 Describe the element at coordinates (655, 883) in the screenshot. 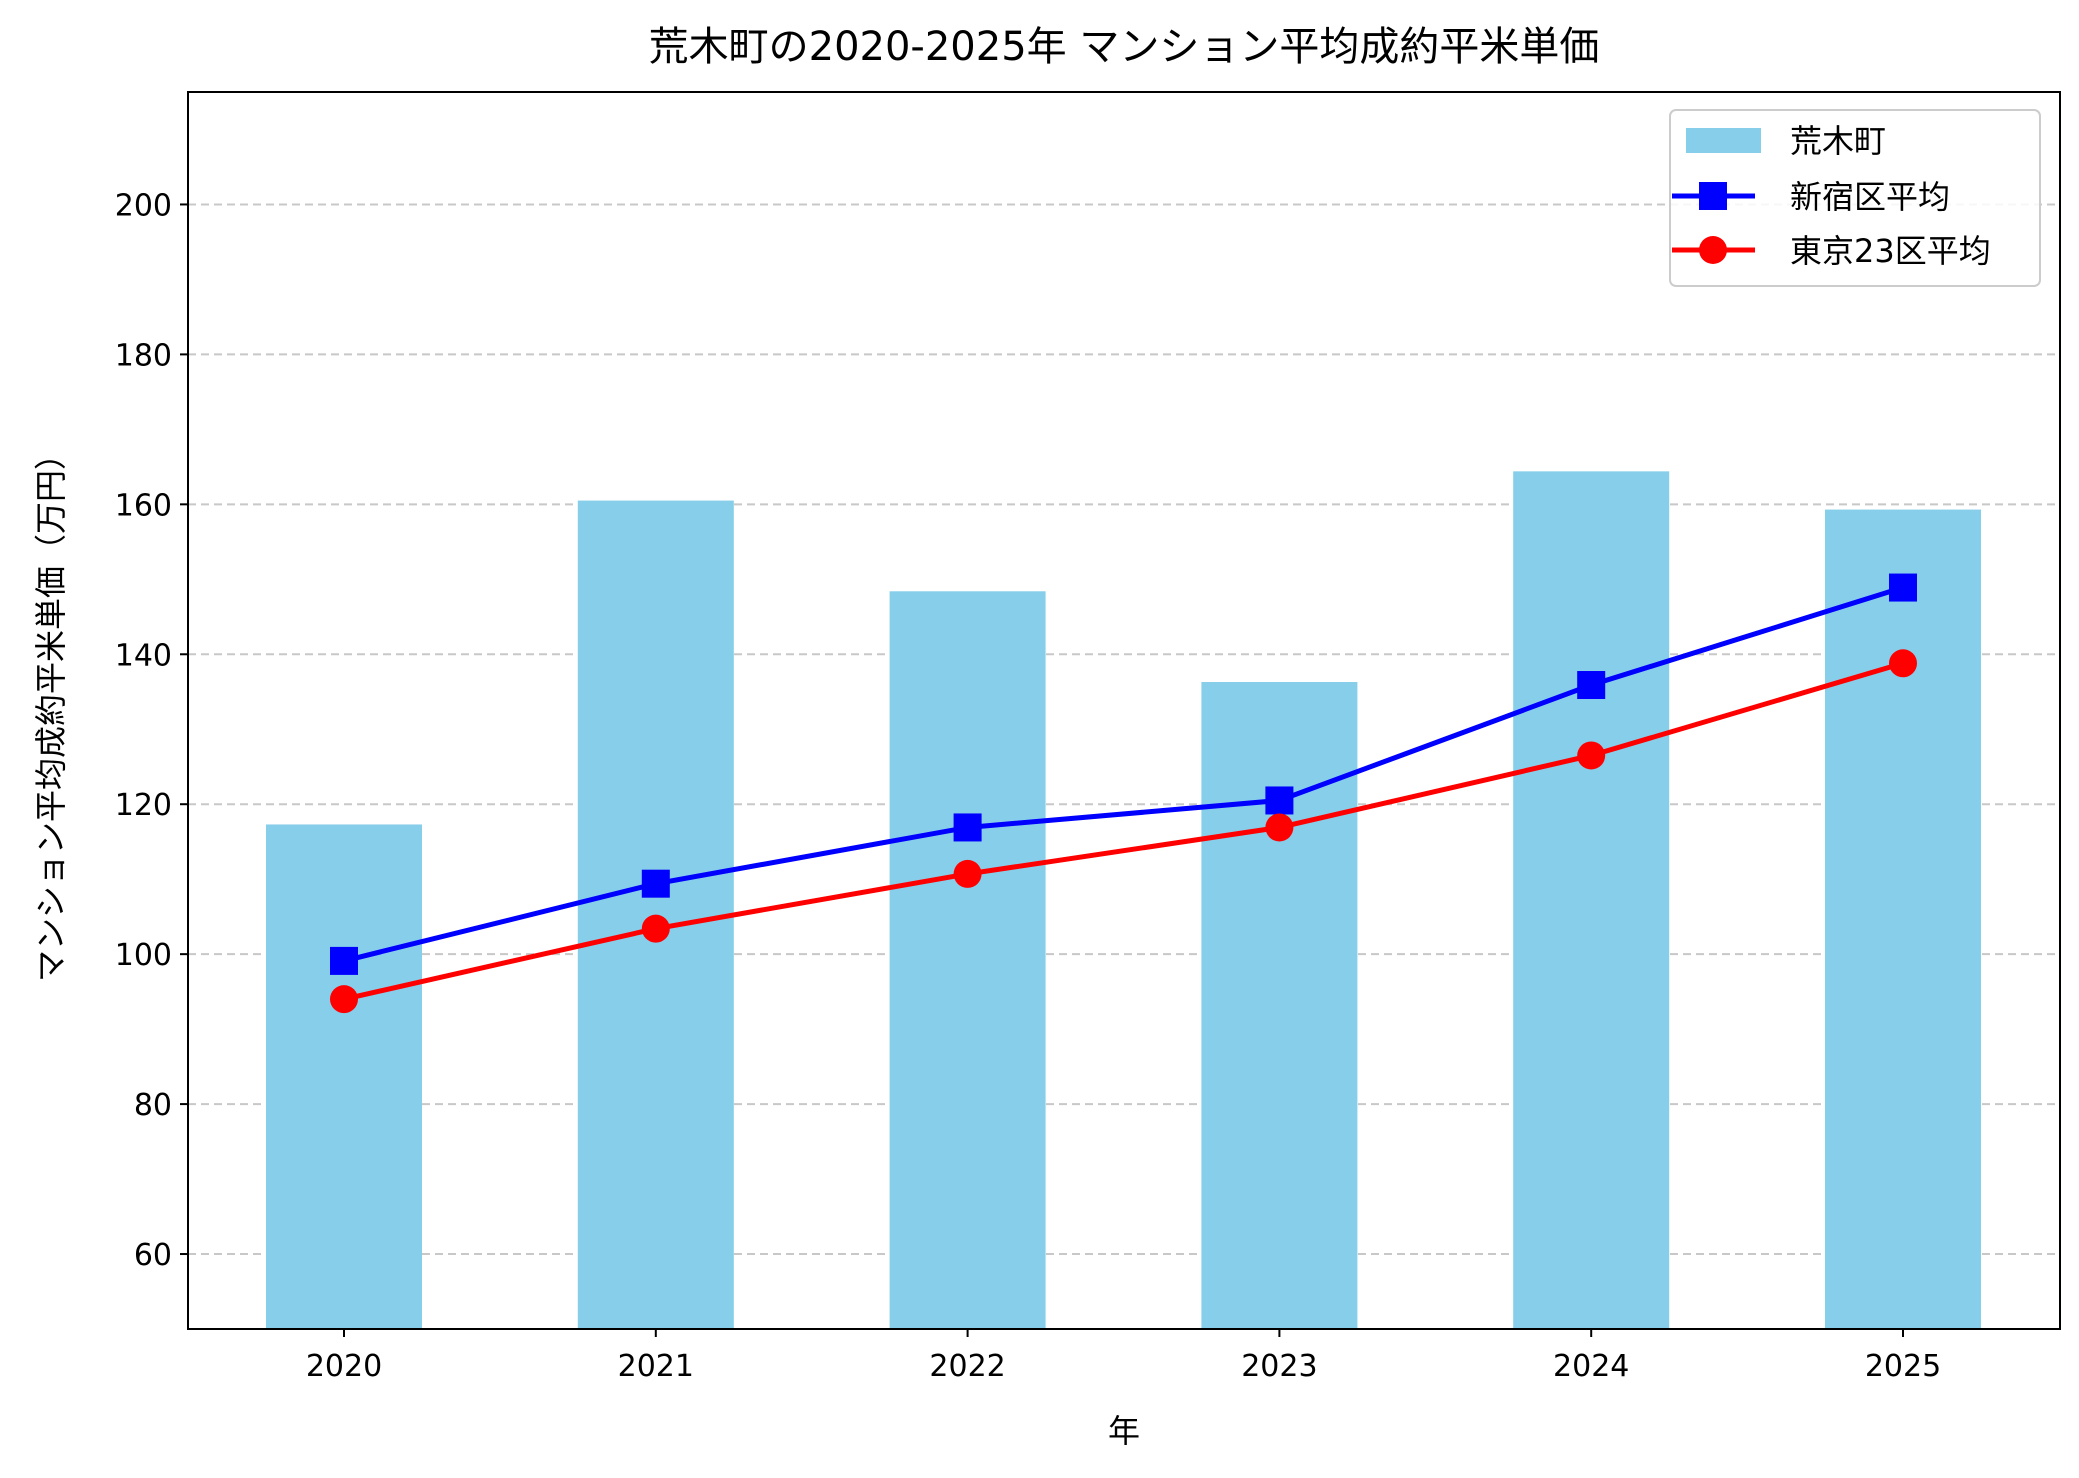

I see `square-marker-2021` at that location.